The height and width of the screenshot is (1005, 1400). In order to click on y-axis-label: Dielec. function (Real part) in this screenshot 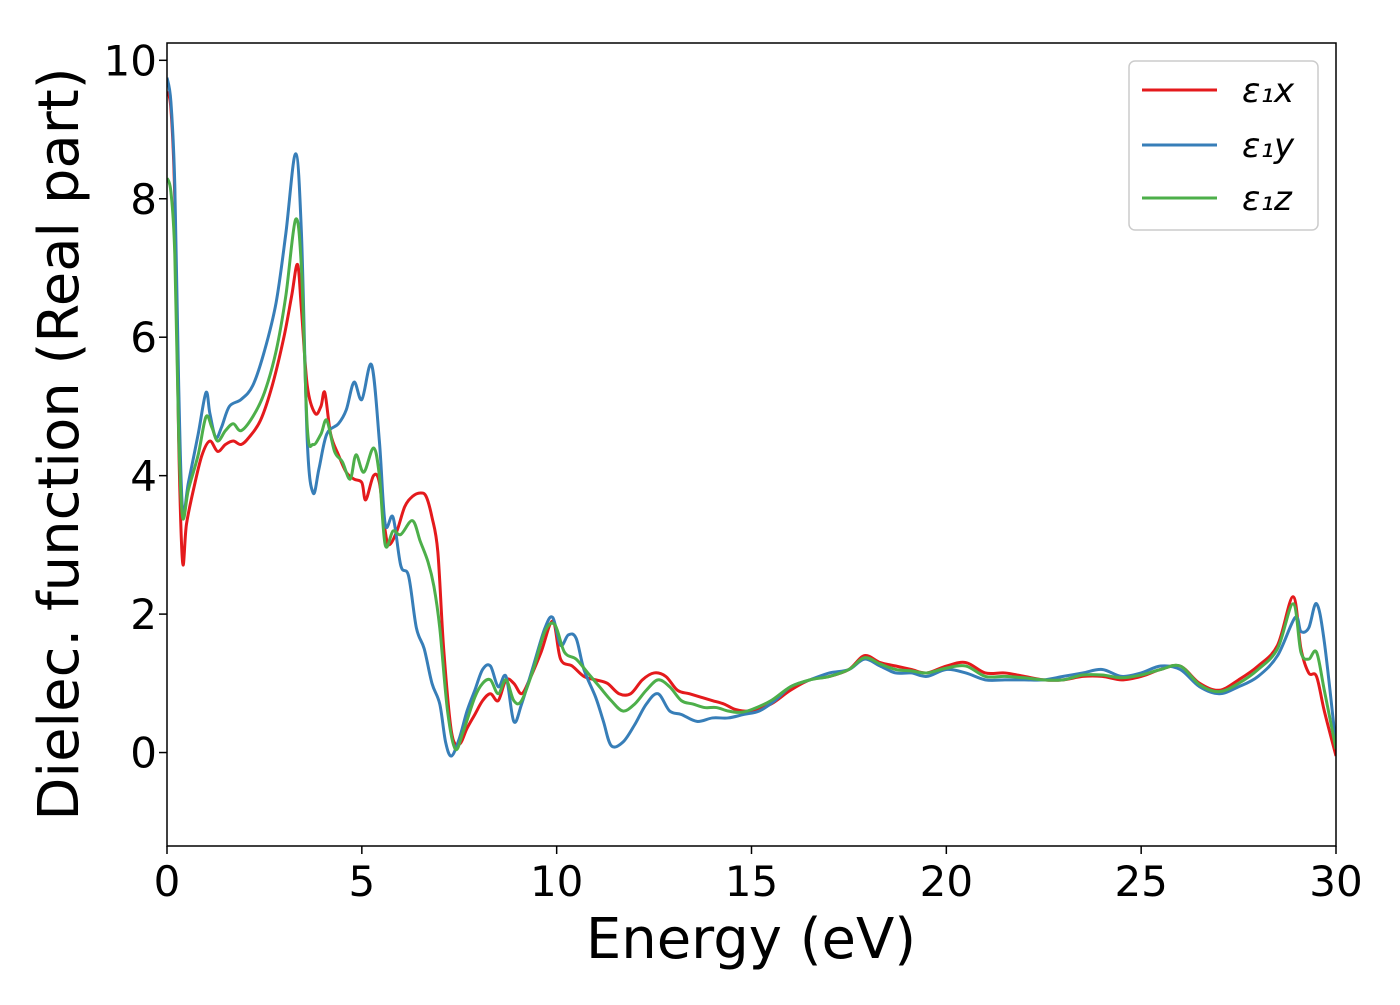, I will do `click(59, 443)`.